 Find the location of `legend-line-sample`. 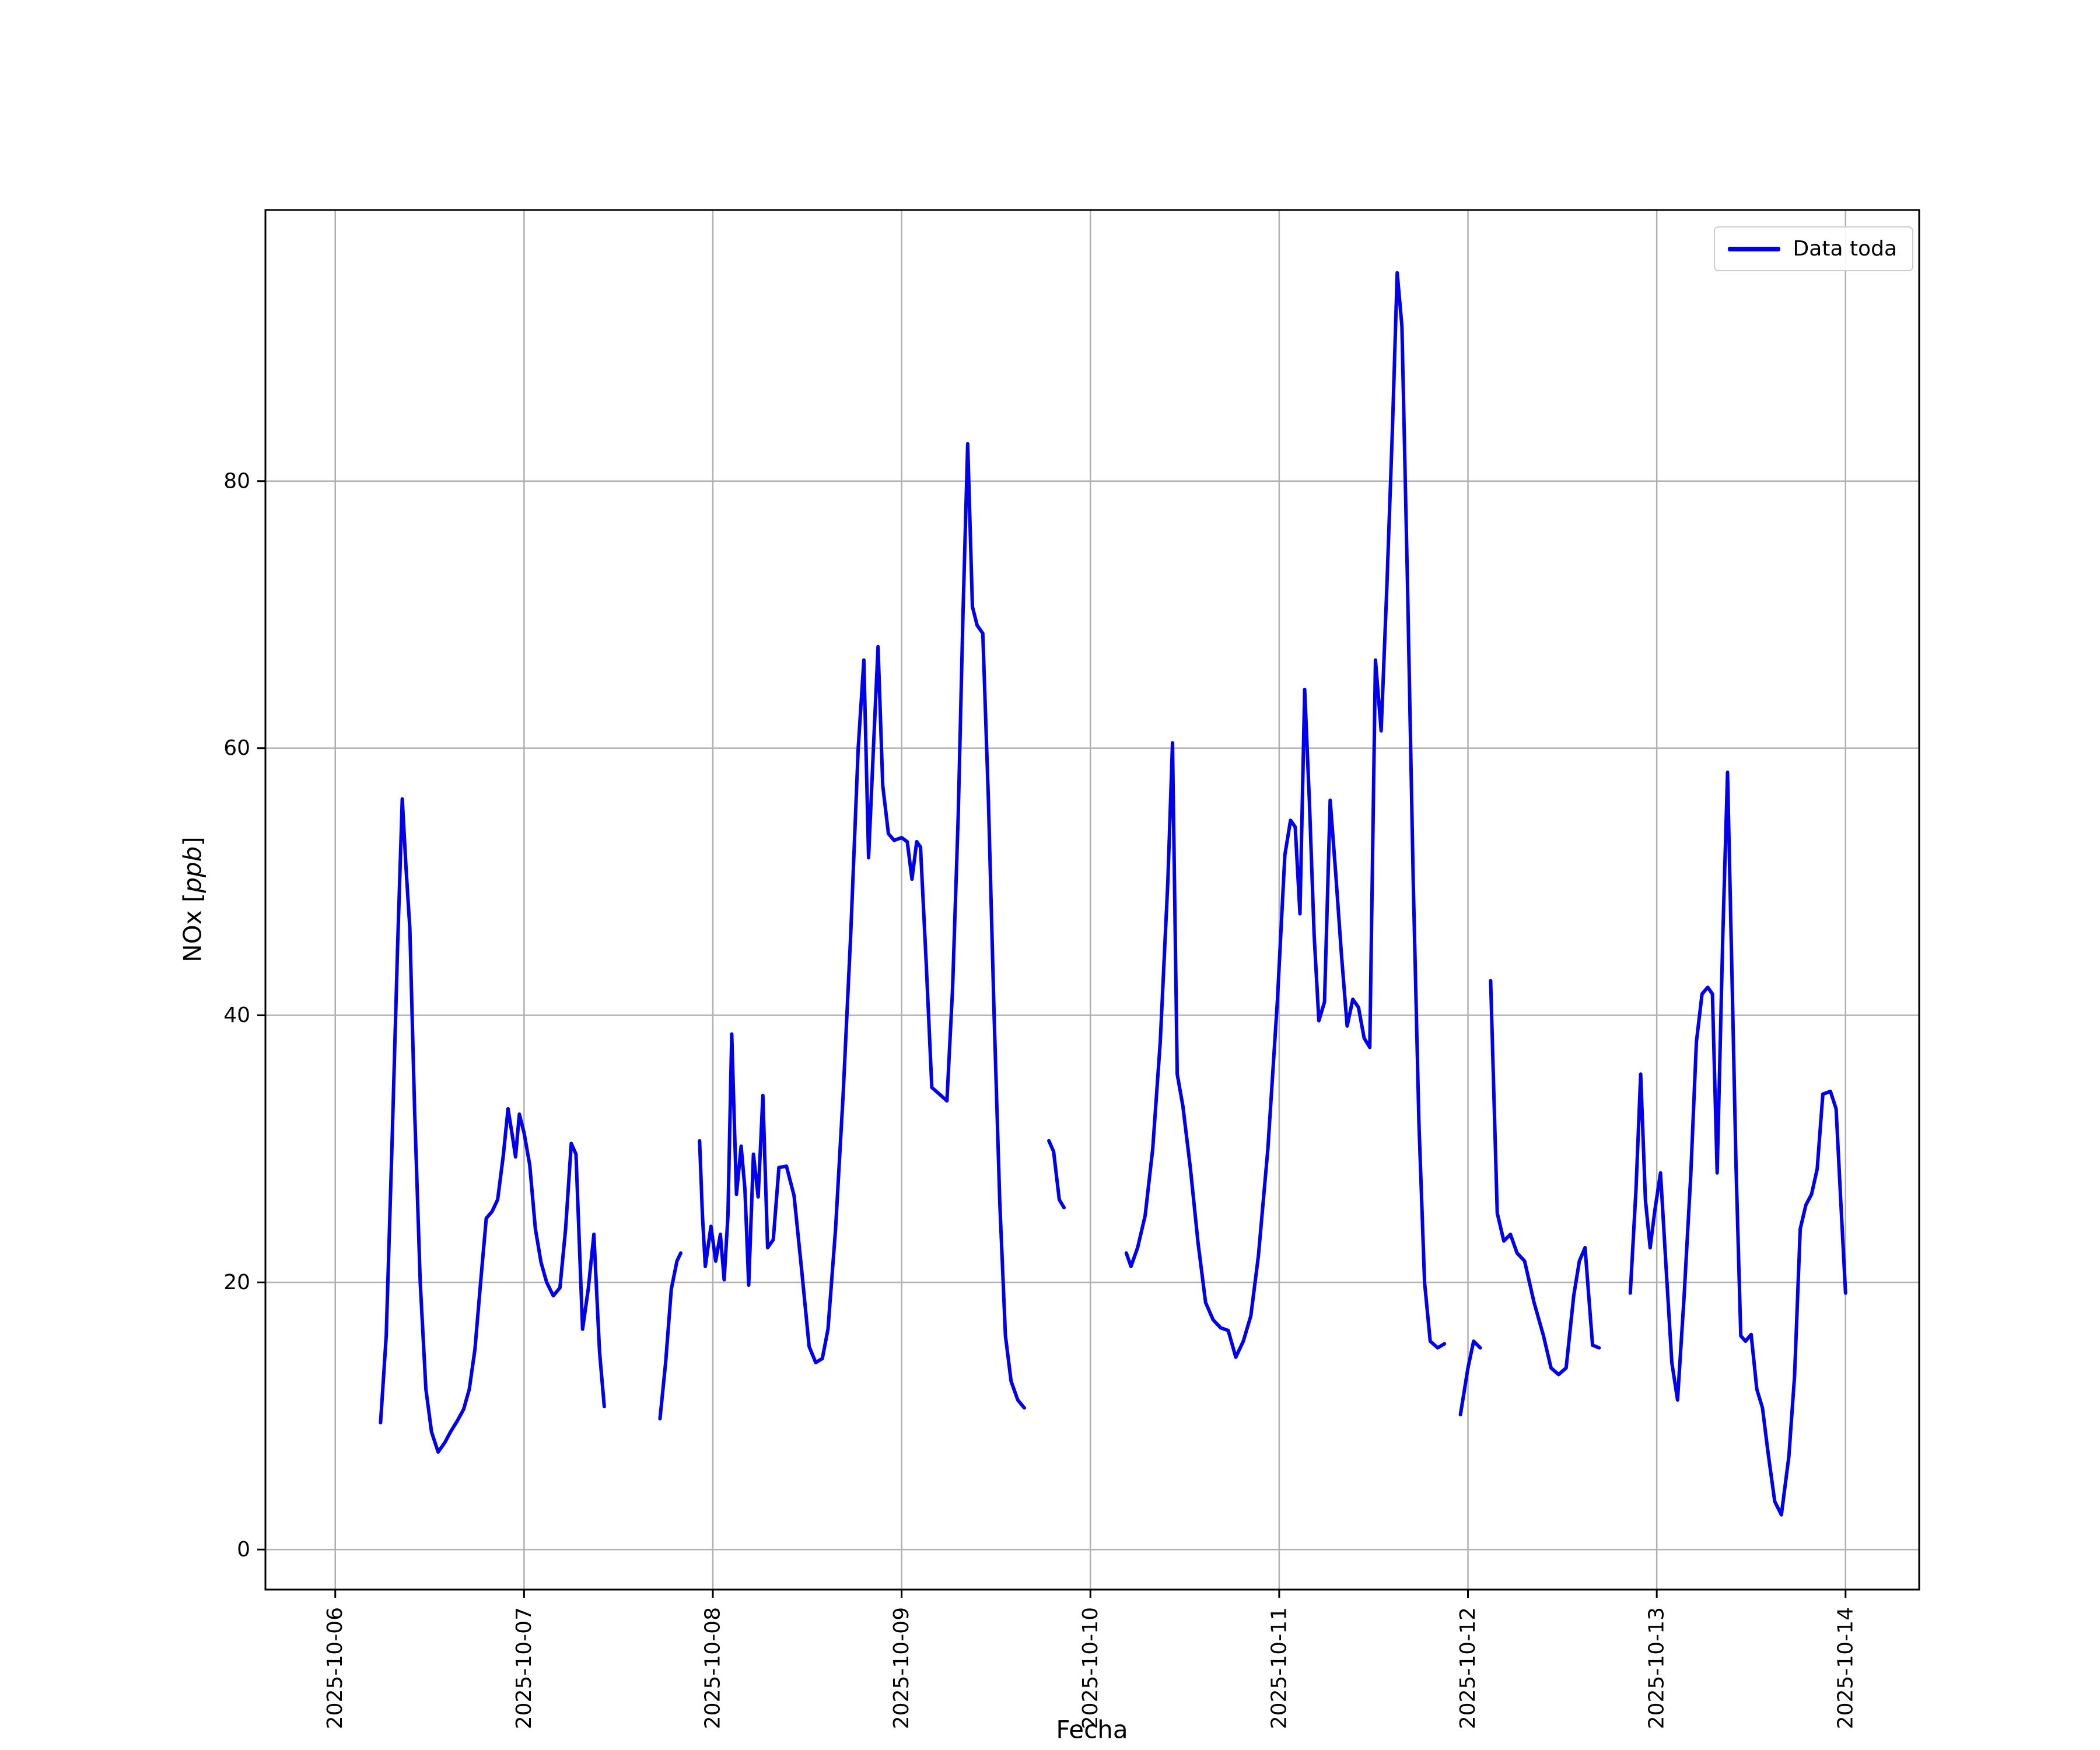

legend-line-sample is located at coordinates (1753, 249).